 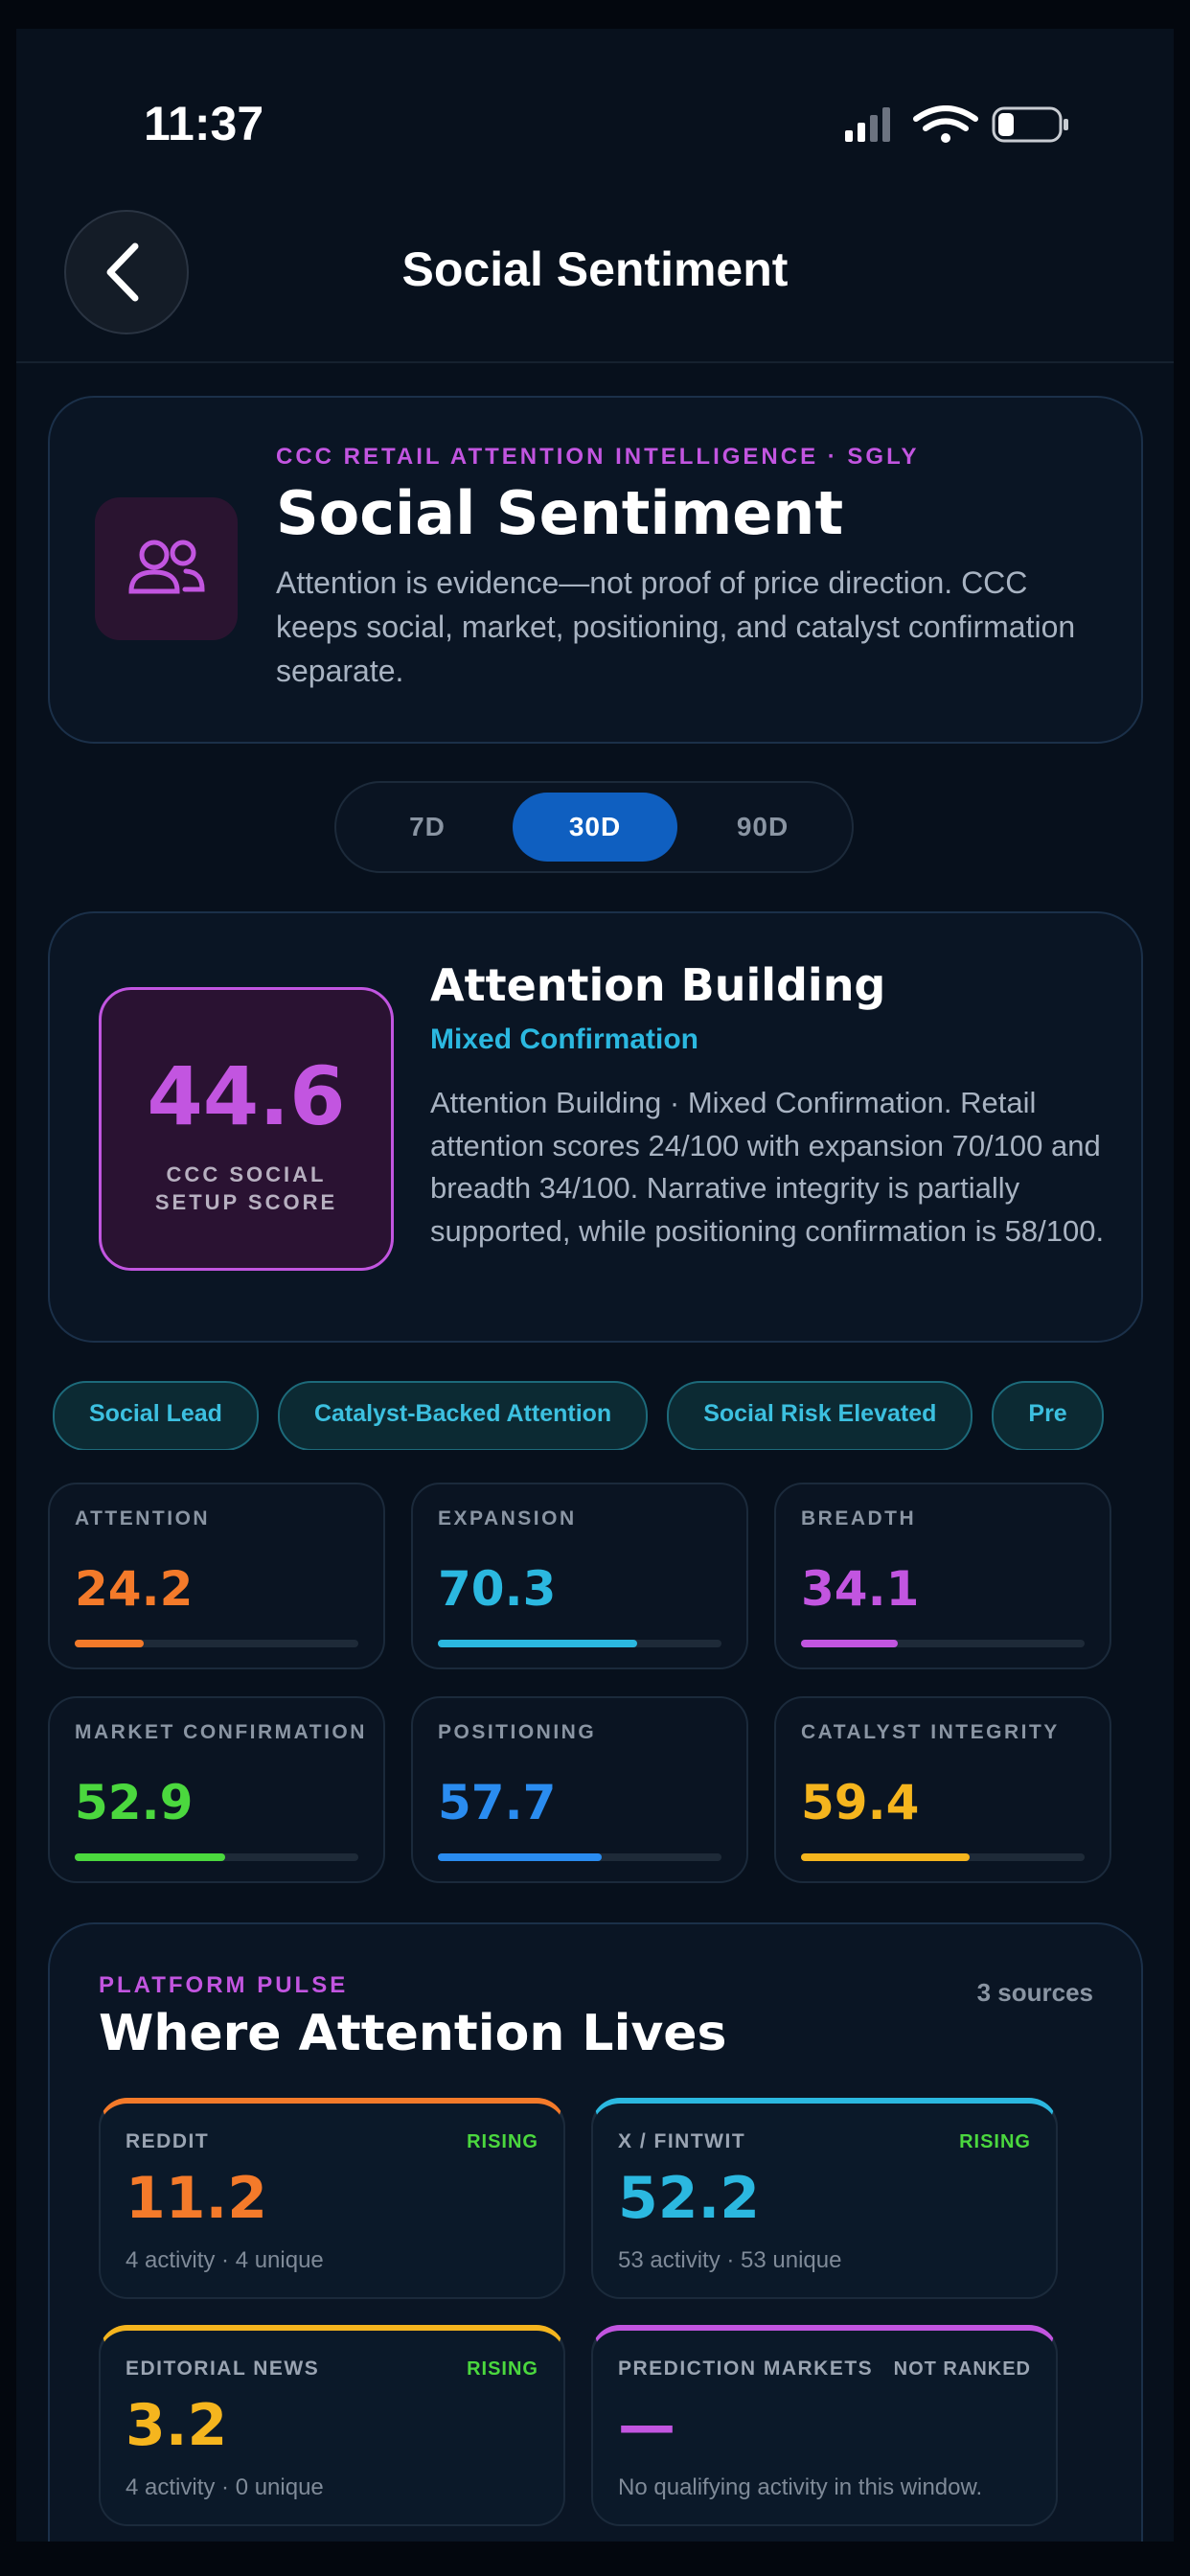 I want to click on score-label: CCC SOCIAL SETUP SCORE, so click(x=246, y=1188).